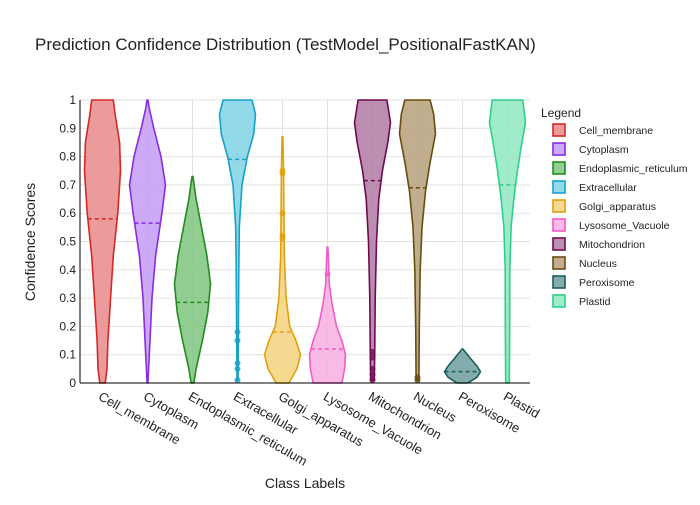  I want to click on legend-label: Cell_membrane, so click(616, 131).